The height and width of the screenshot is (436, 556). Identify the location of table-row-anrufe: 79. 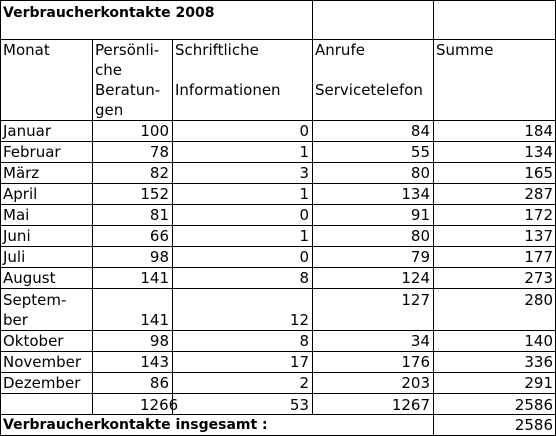
(420, 257).